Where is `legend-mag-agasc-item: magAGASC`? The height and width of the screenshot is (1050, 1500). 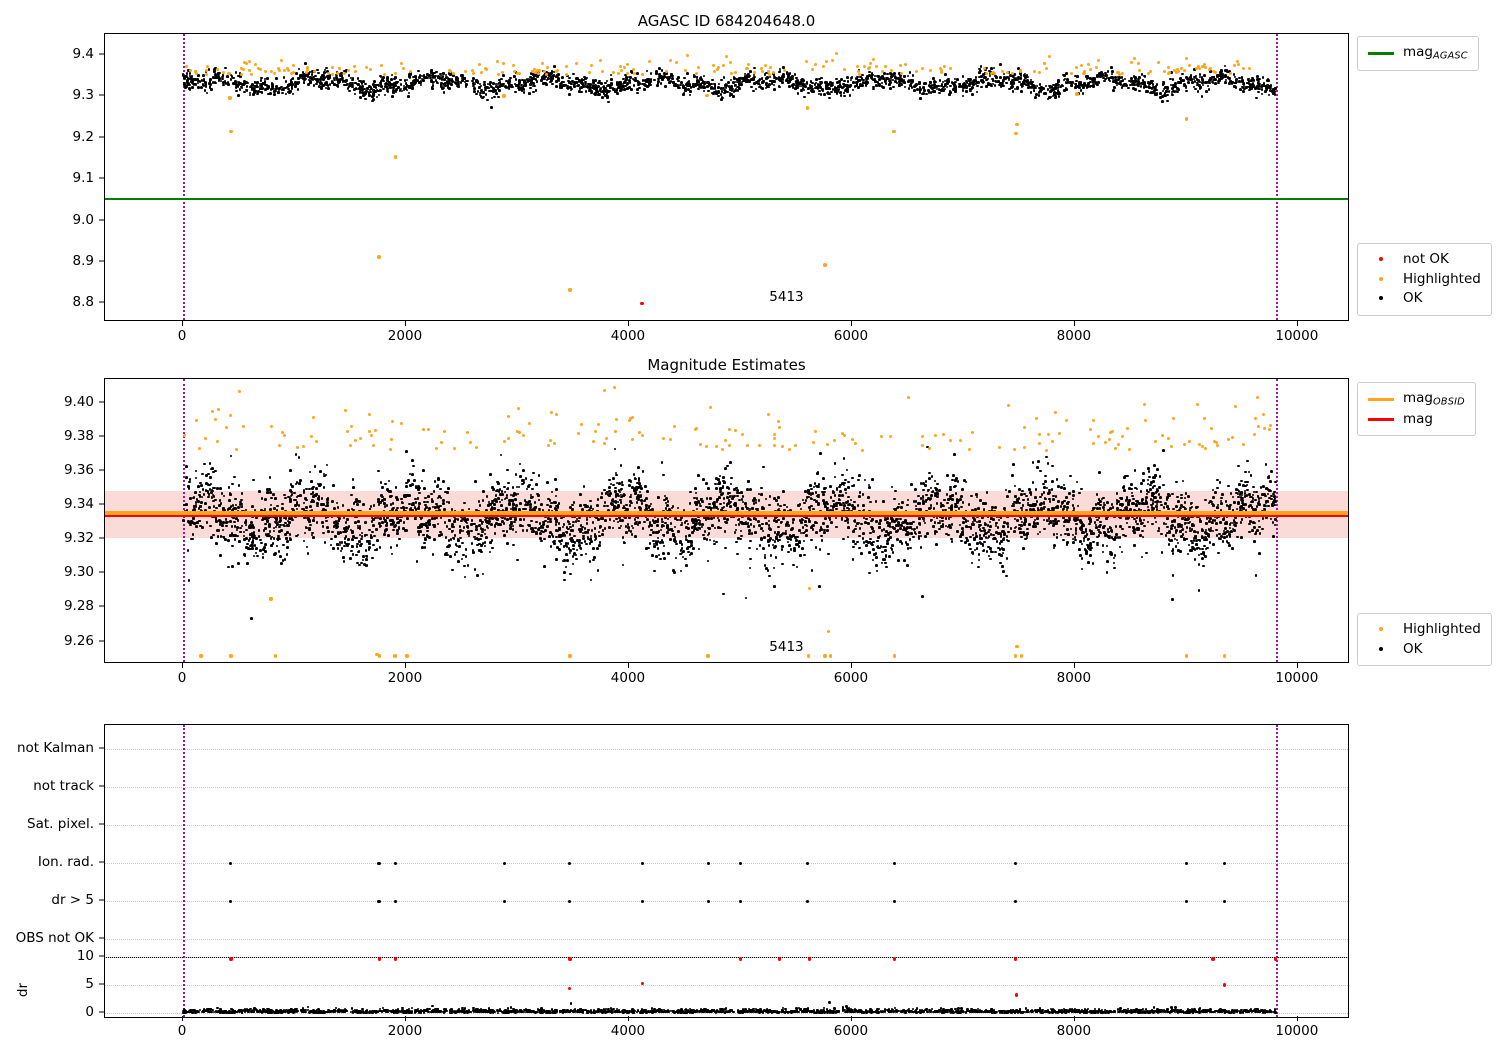 legend-mag-agasc-item: magAGASC is located at coordinates (1418, 53).